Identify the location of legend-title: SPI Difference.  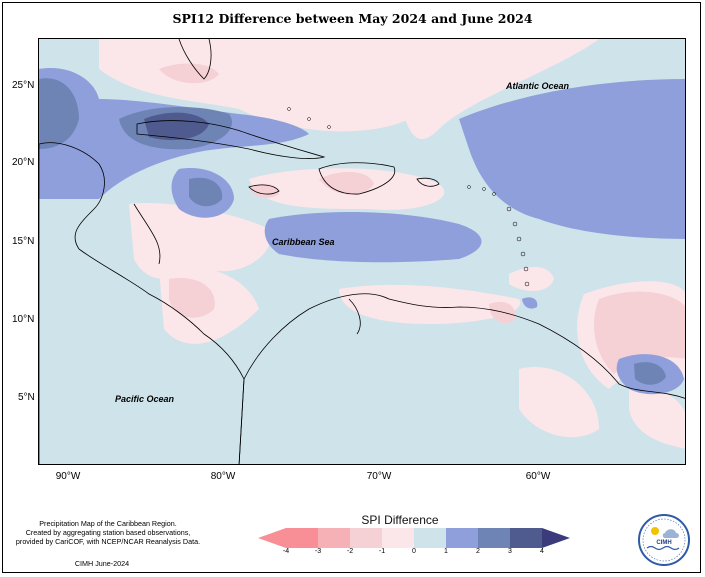
(400, 520).